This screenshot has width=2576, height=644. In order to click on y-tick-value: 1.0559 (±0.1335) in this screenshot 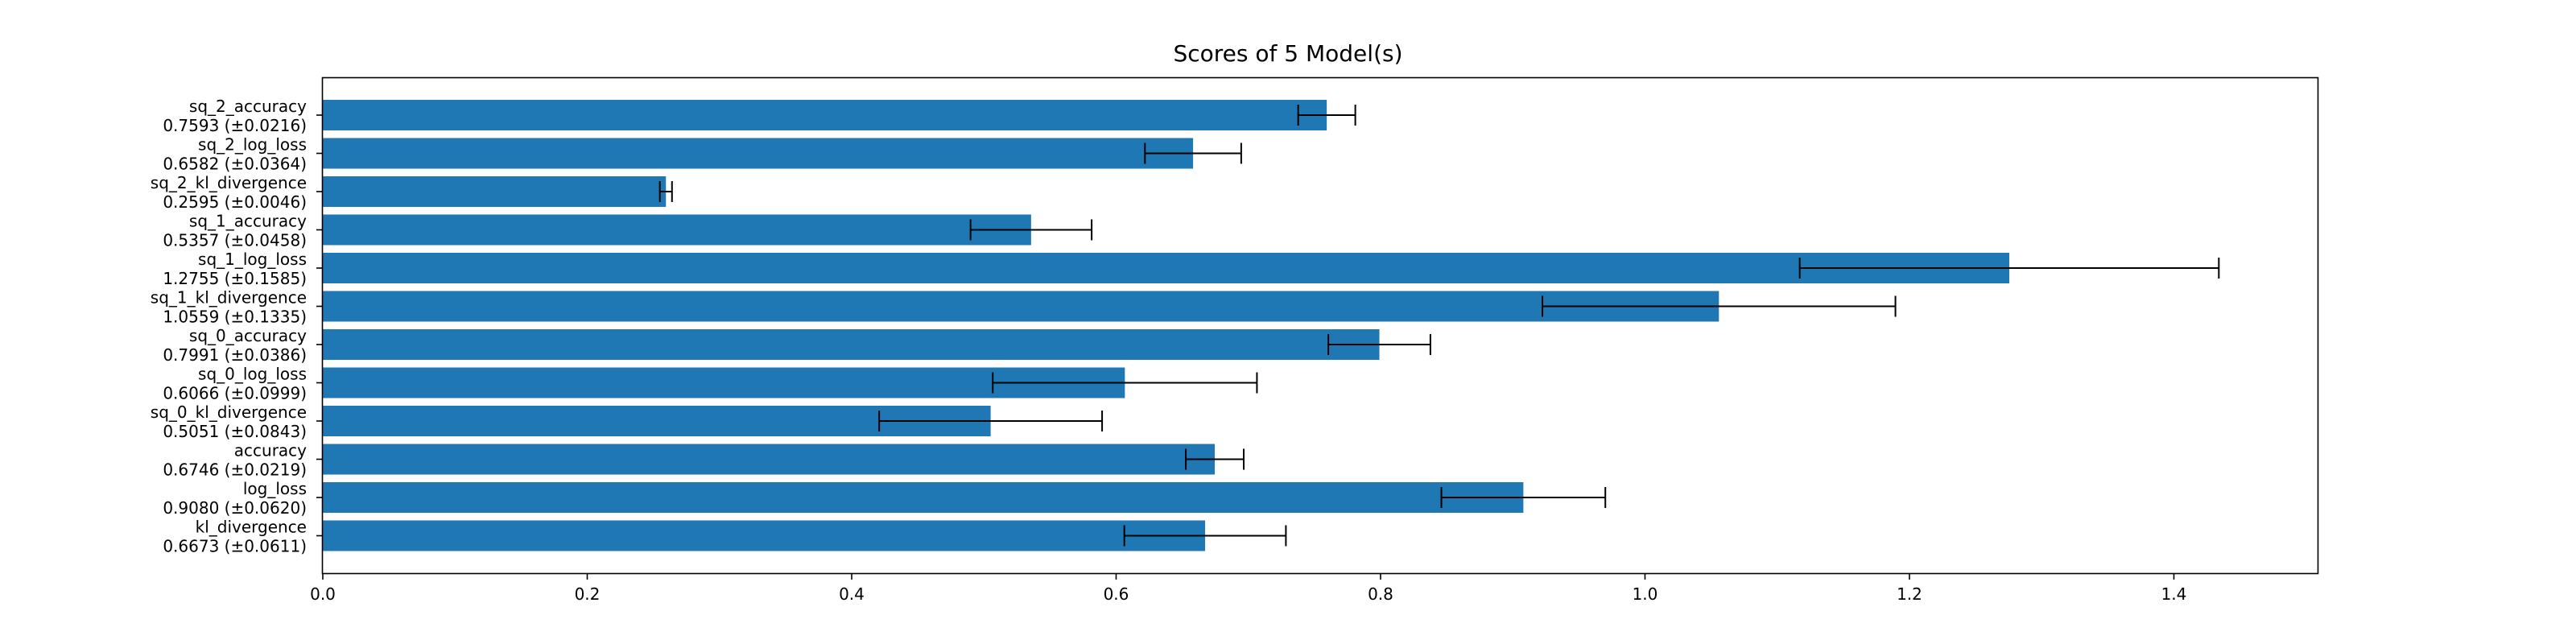, I will do `click(235, 317)`.